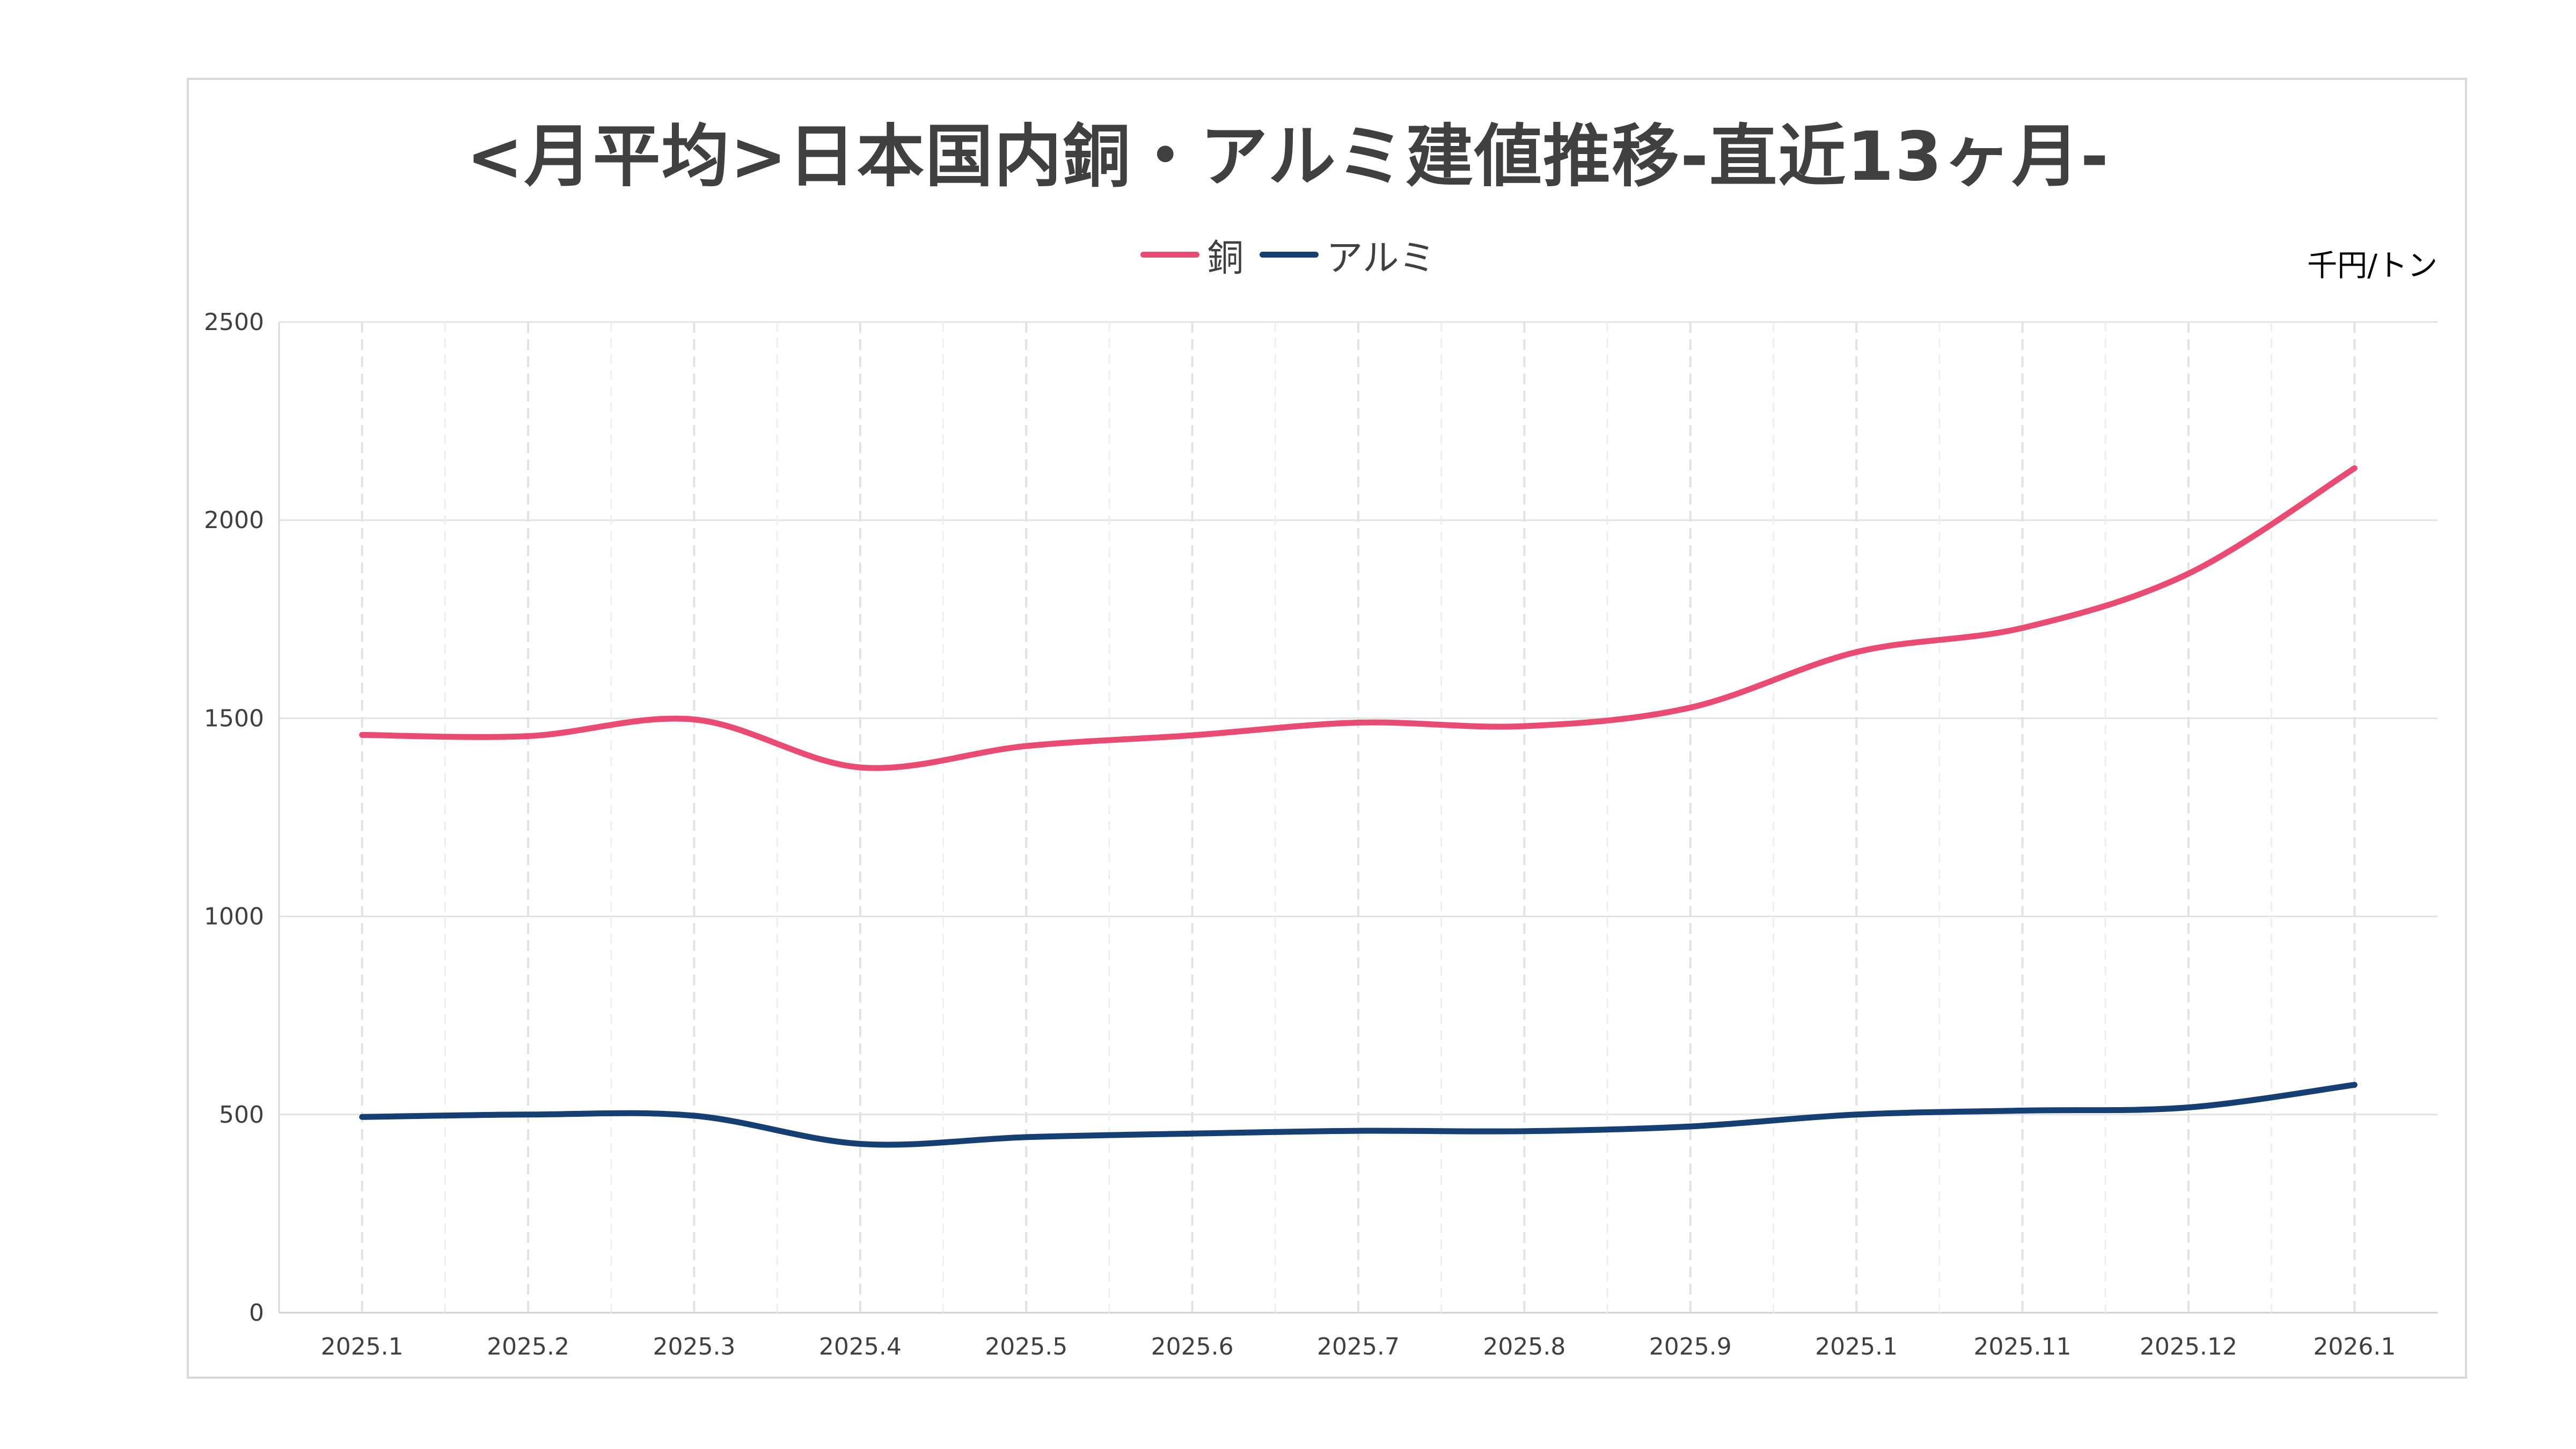 This screenshot has height=1449, width=2576. I want to click on x-tick-label: 2025.12, so click(2188, 1346).